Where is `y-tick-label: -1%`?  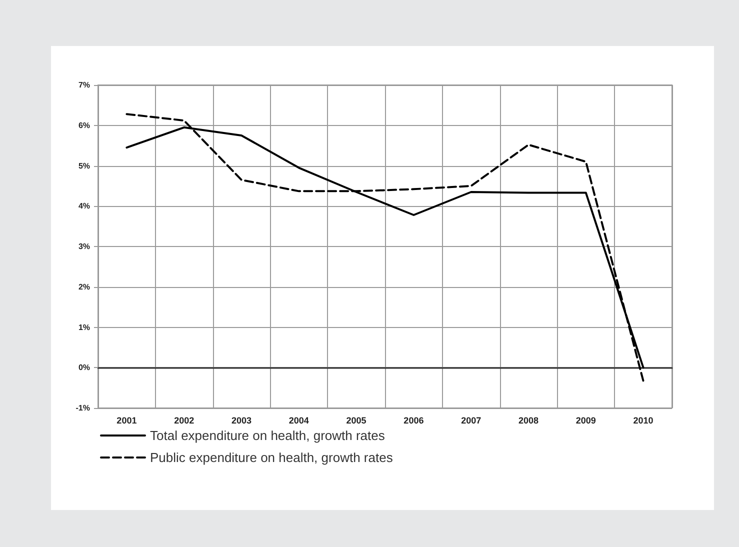
y-tick-label: -1% is located at coordinates (83, 408).